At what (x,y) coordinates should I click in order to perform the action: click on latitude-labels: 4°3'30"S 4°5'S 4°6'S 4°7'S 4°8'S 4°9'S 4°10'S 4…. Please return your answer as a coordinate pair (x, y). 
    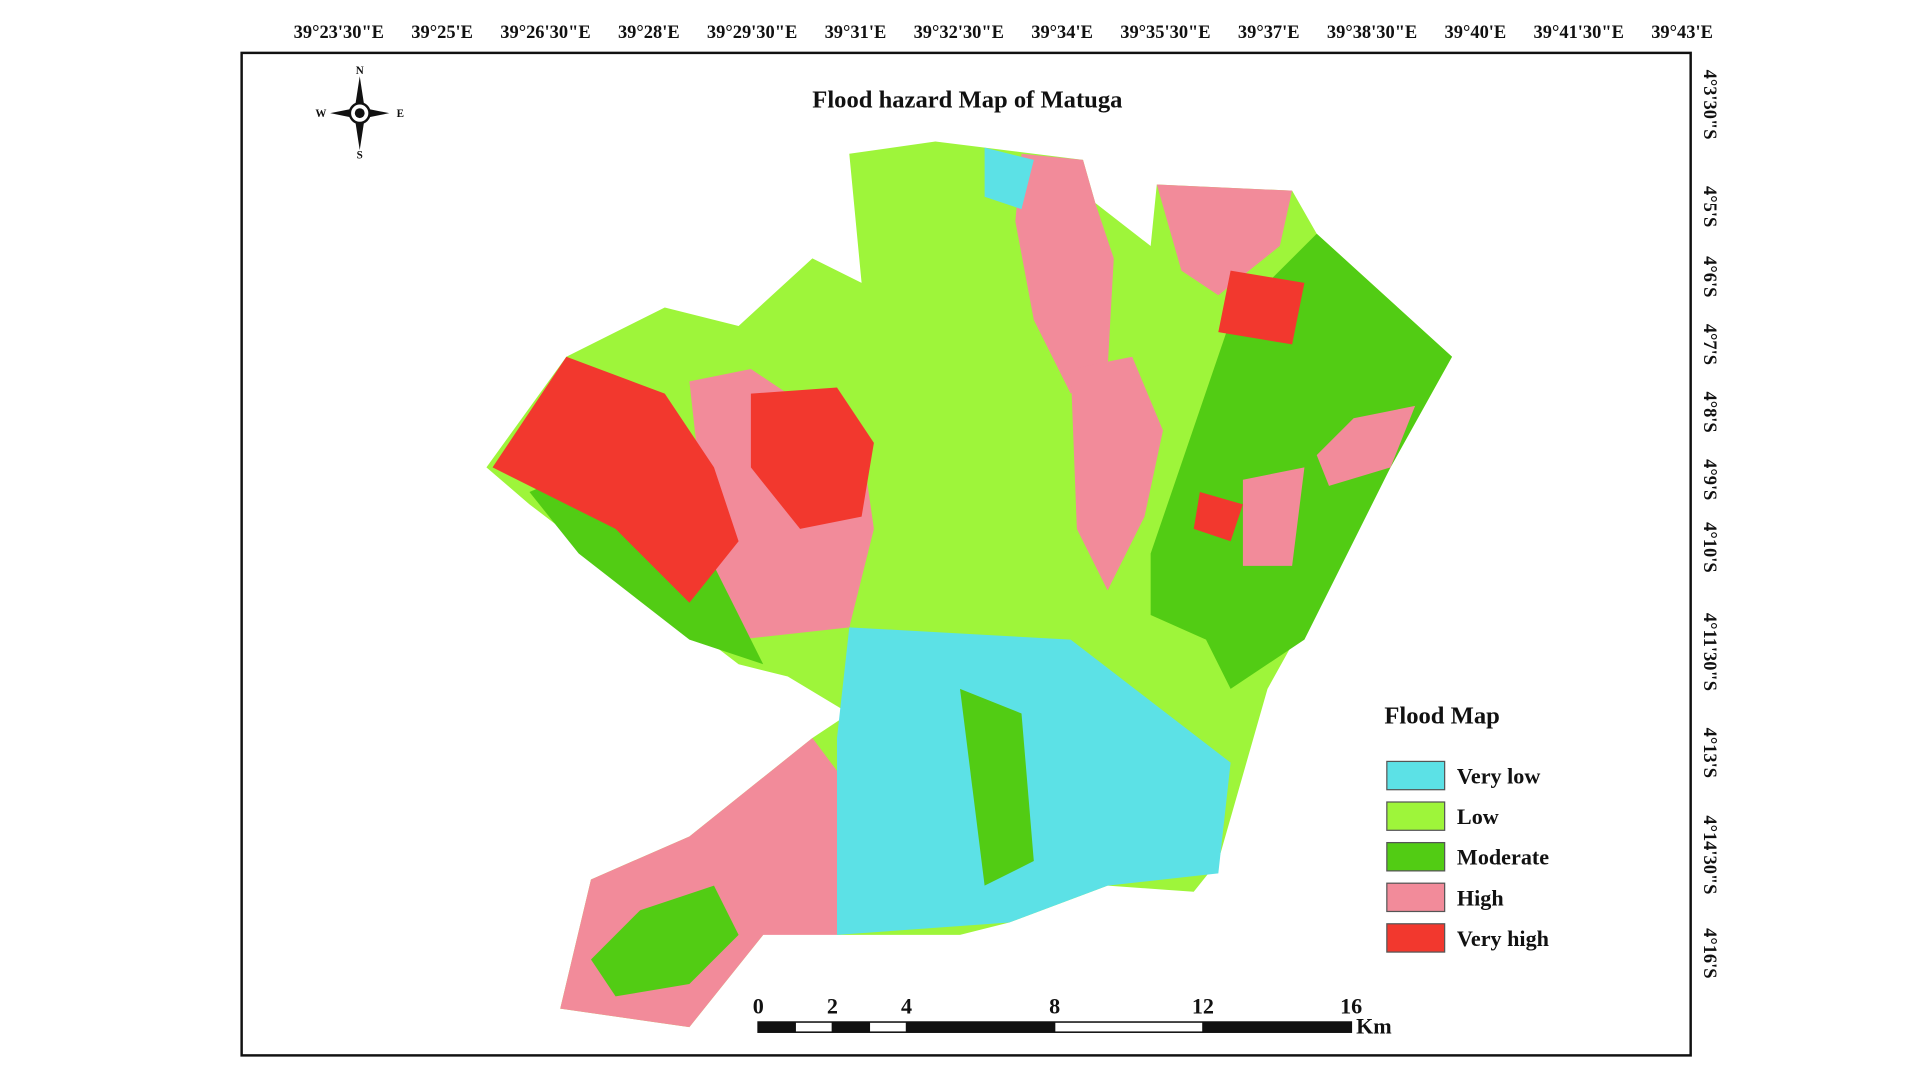
    Looking at the image, I should click on (1710, 524).